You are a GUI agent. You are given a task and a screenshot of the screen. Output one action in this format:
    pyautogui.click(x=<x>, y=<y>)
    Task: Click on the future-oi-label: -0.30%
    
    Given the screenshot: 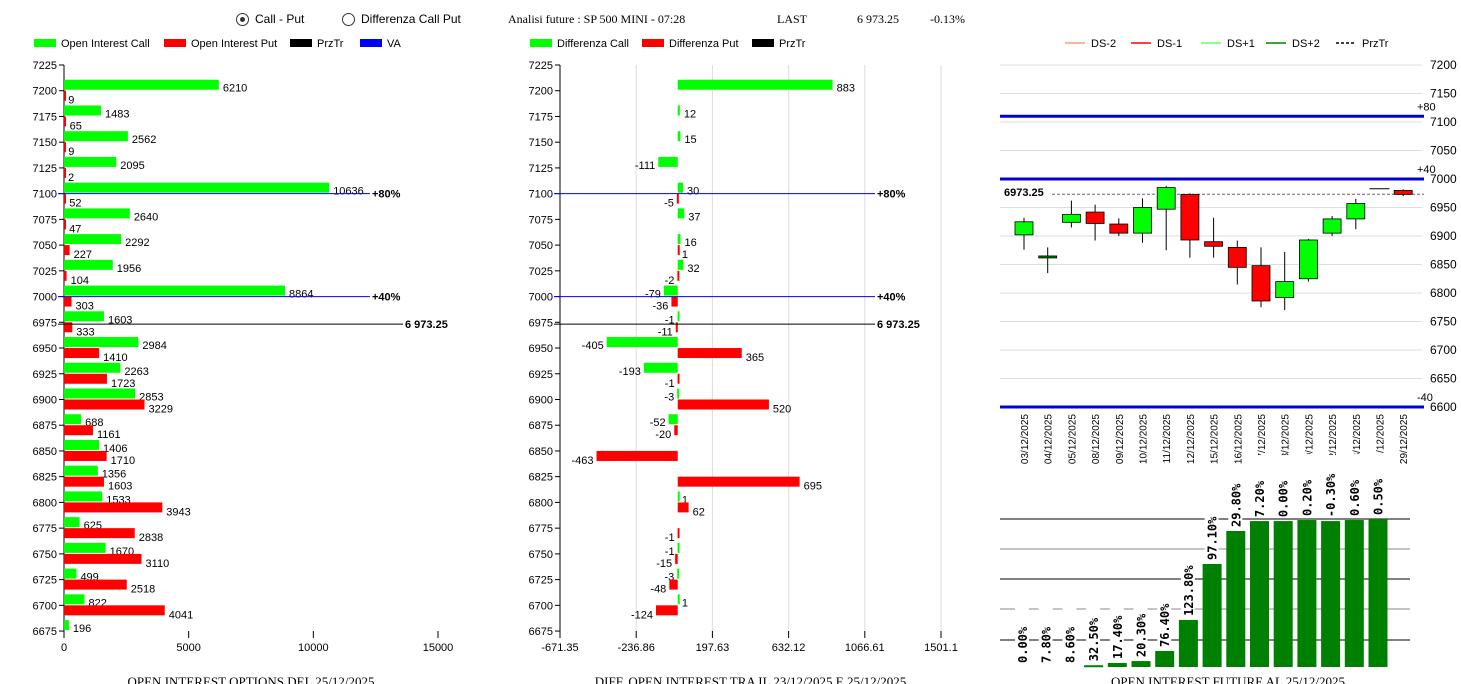 What is the action you would take?
    pyautogui.click(x=1331, y=495)
    